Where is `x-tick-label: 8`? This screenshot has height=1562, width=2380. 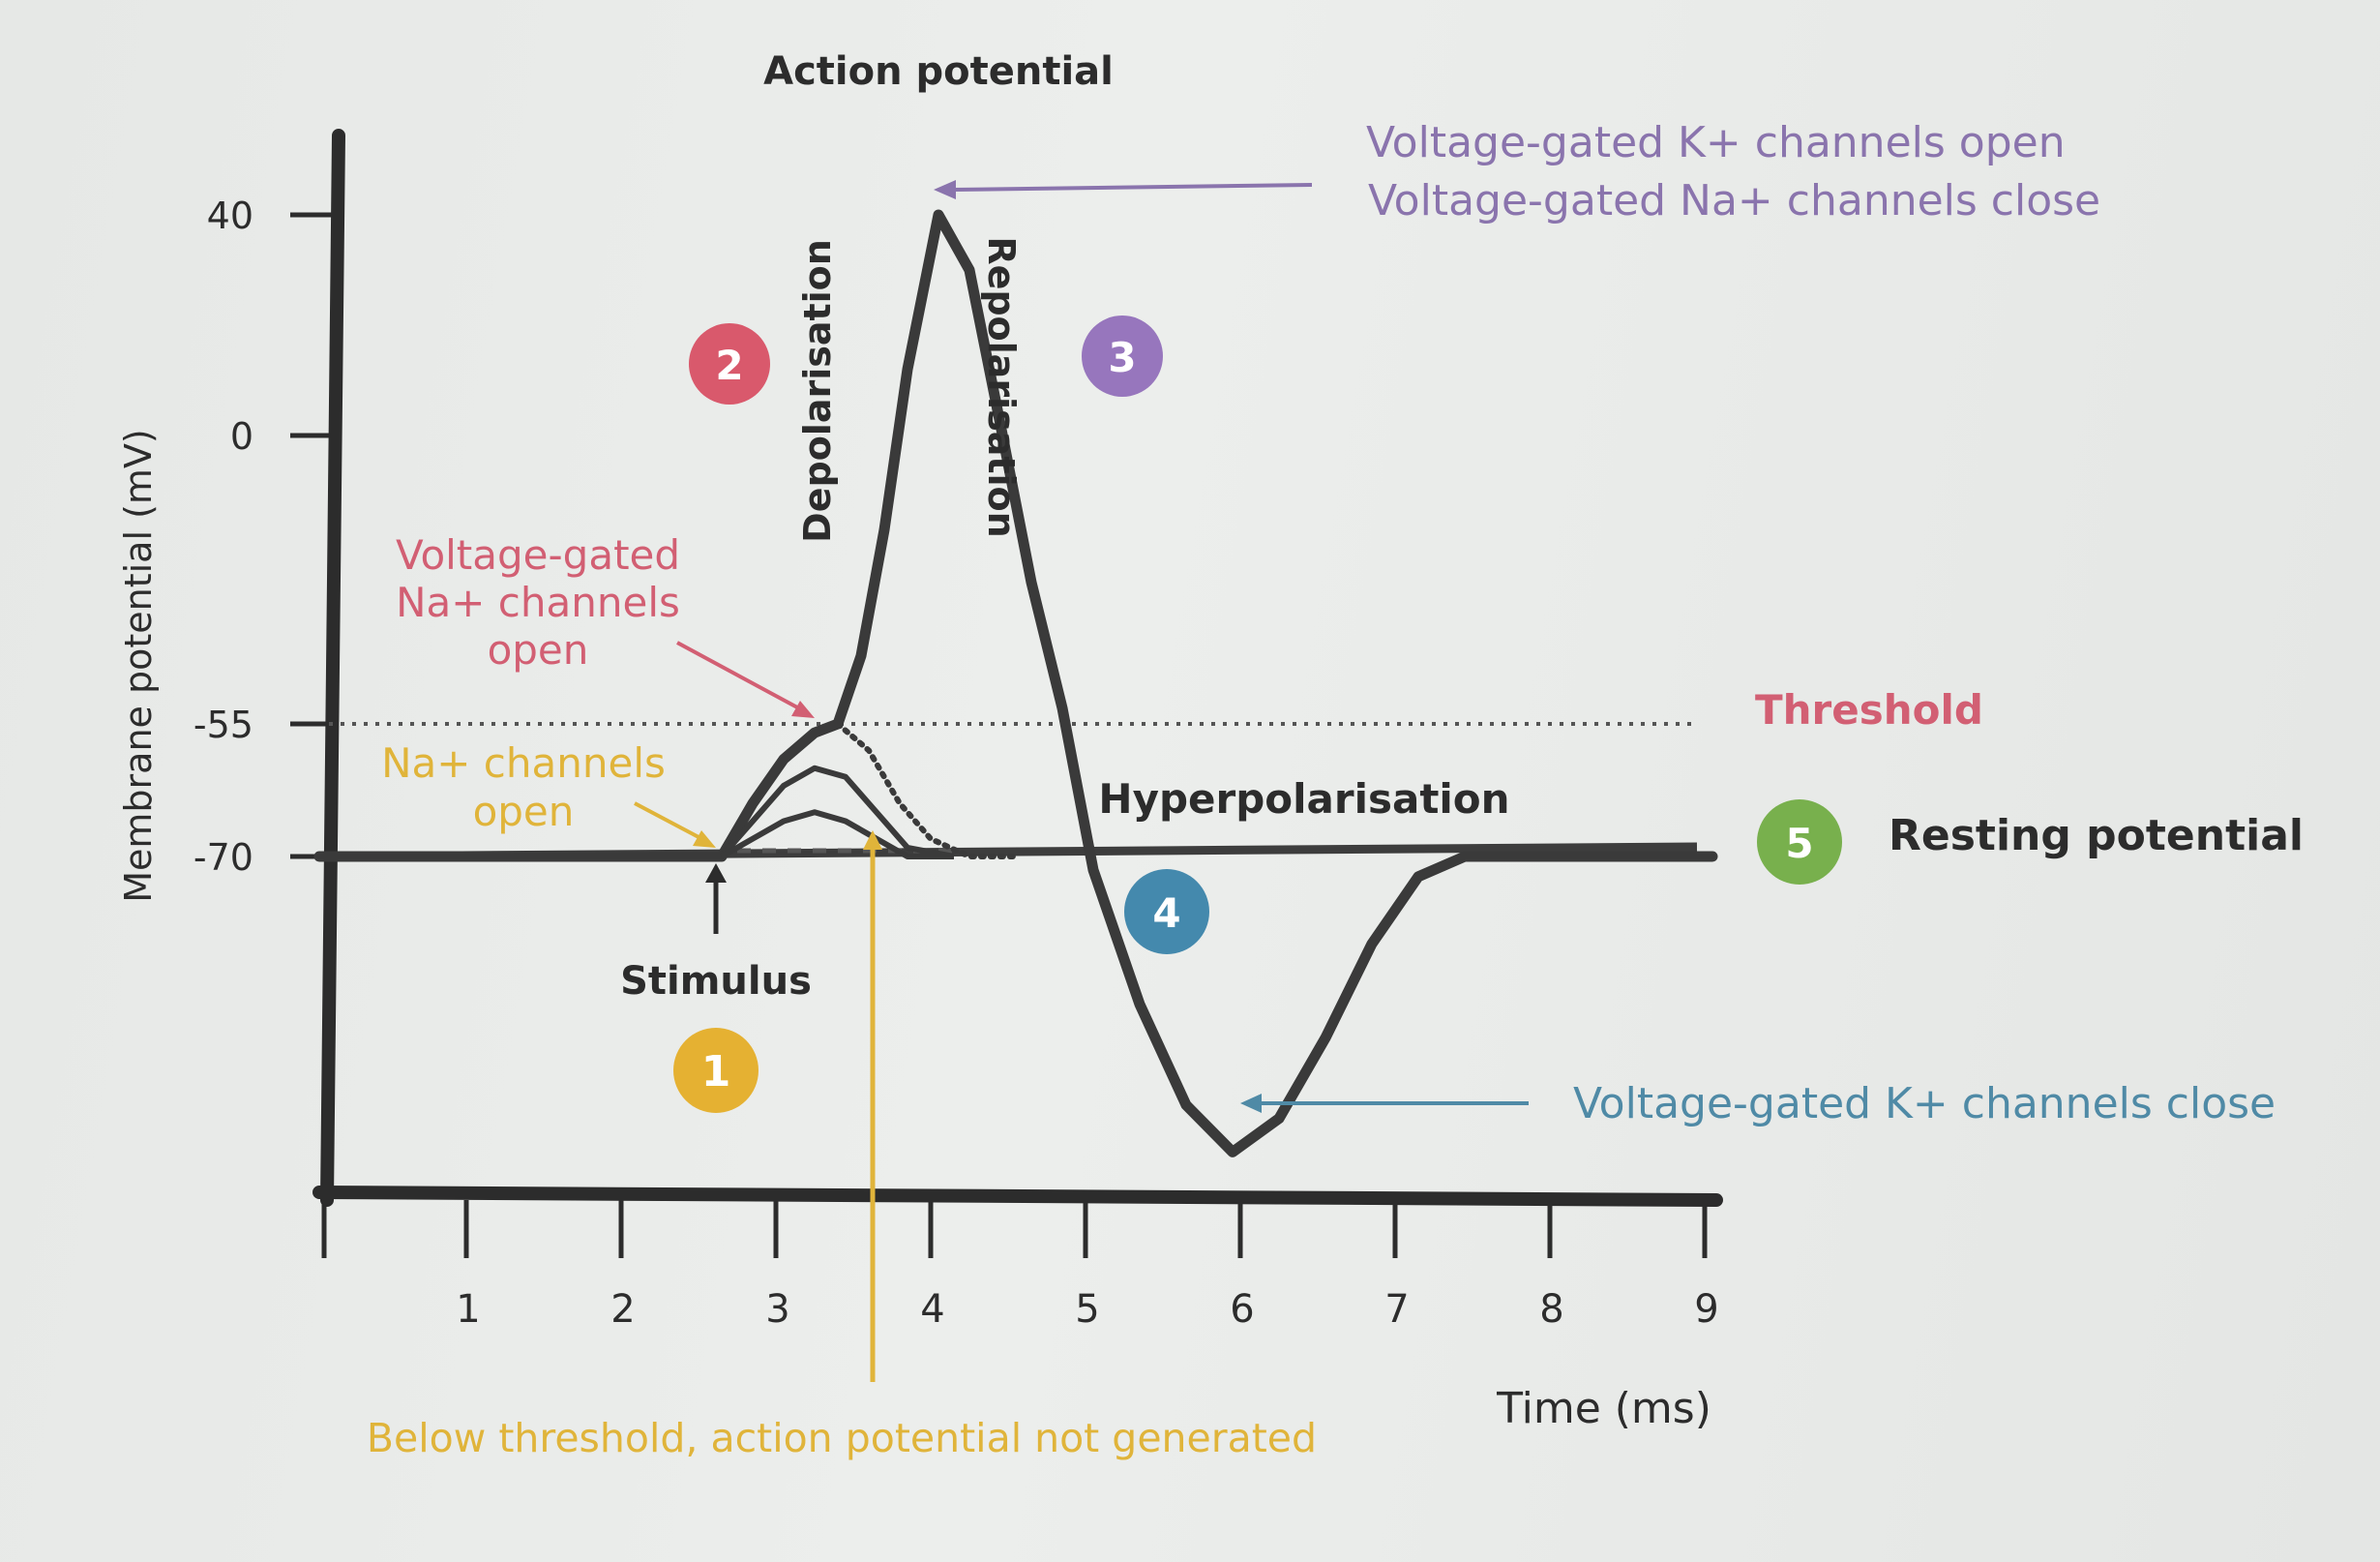
x-tick-label: 8 is located at coordinates (1551, 1310).